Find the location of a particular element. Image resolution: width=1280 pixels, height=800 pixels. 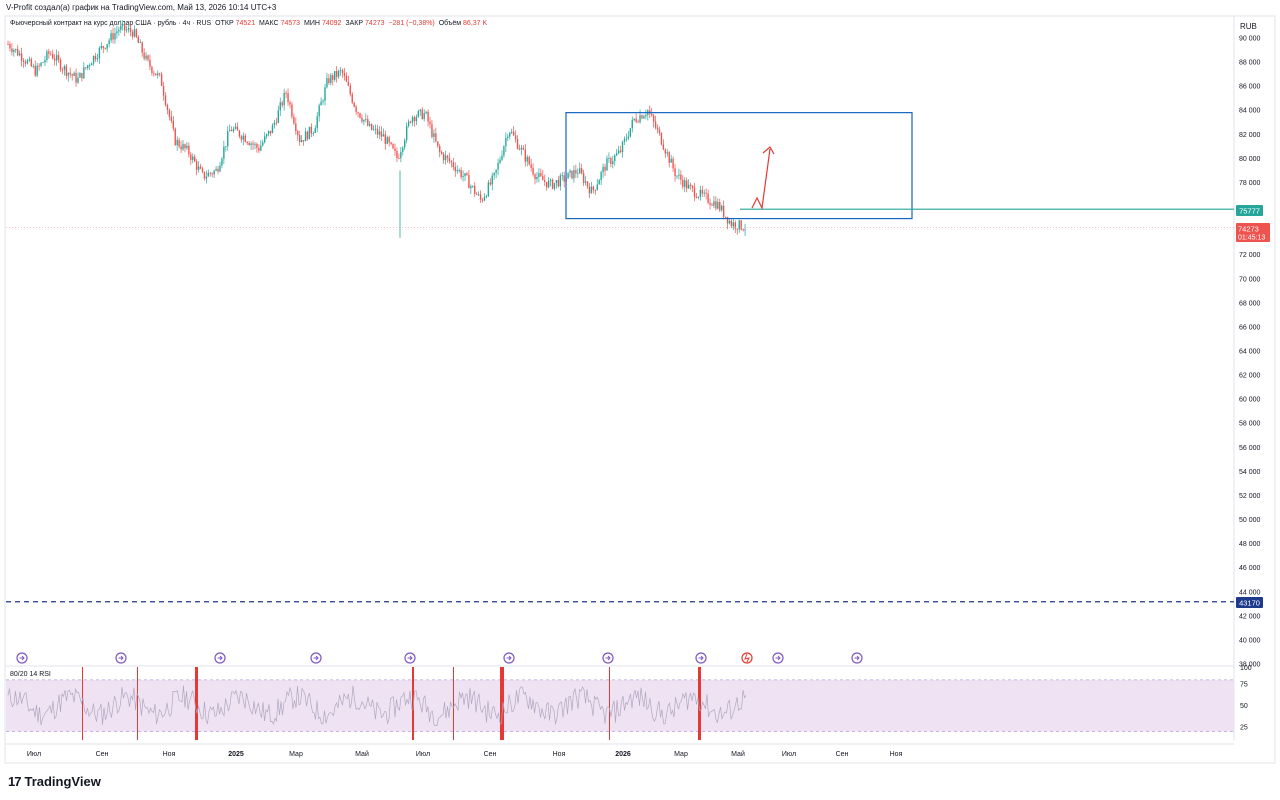

rsi-indicator-label: 80/20 14 RSI is located at coordinates (30, 674).